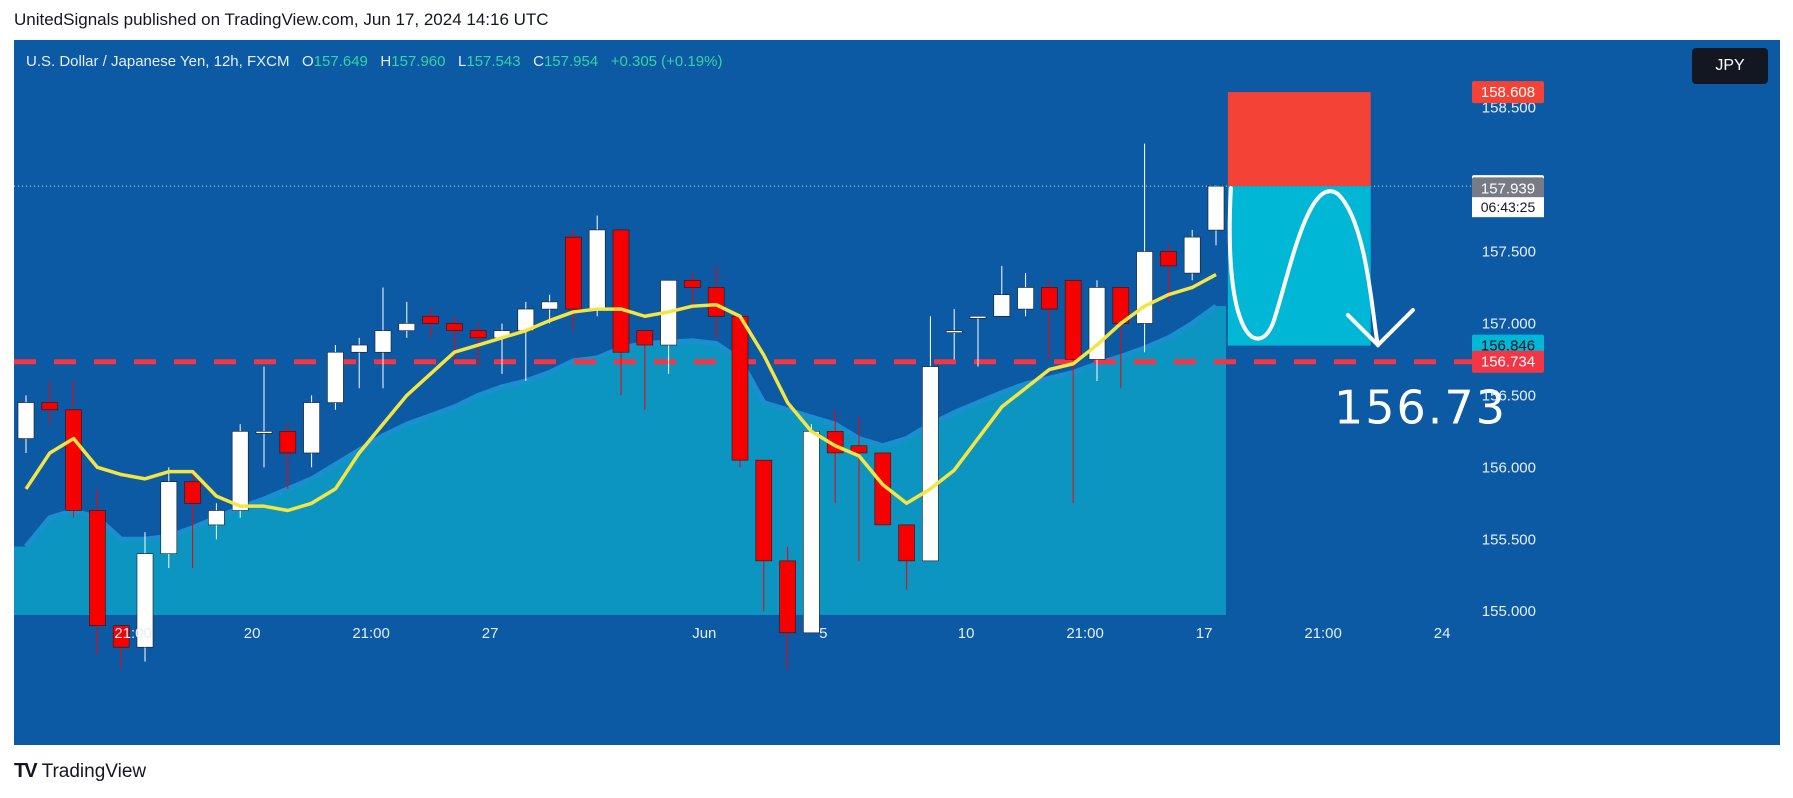 This screenshot has height=798, width=1793. I want to click on currency-button: JPY, so click(1730, 66).